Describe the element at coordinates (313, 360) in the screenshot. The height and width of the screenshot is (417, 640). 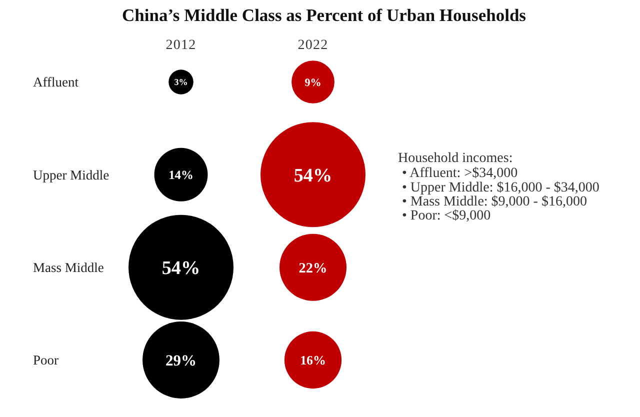
I see `data-label: 16%` at that location.